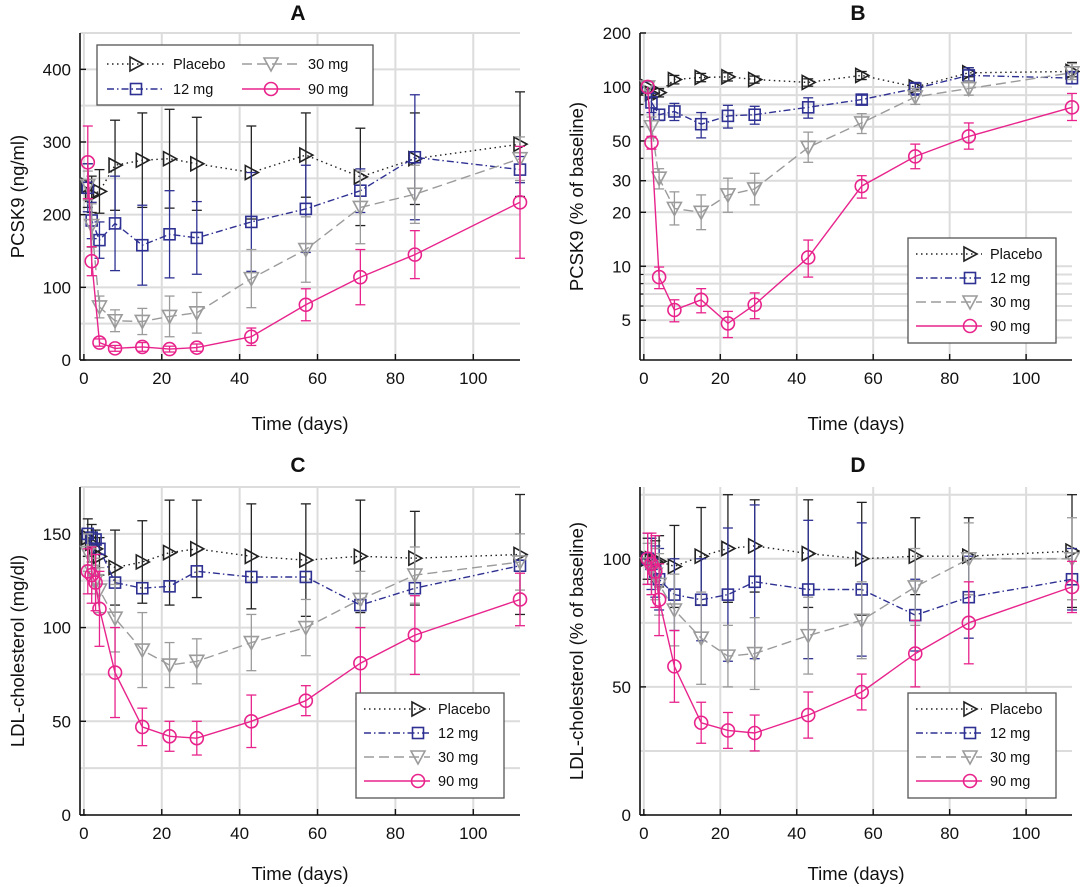 The height and width of the screenshot is (887, 1080). What do you see at coordinates (57, 142) in the screenshot?
I see `y-tick-label: 300` at bounding box center [57, 142].